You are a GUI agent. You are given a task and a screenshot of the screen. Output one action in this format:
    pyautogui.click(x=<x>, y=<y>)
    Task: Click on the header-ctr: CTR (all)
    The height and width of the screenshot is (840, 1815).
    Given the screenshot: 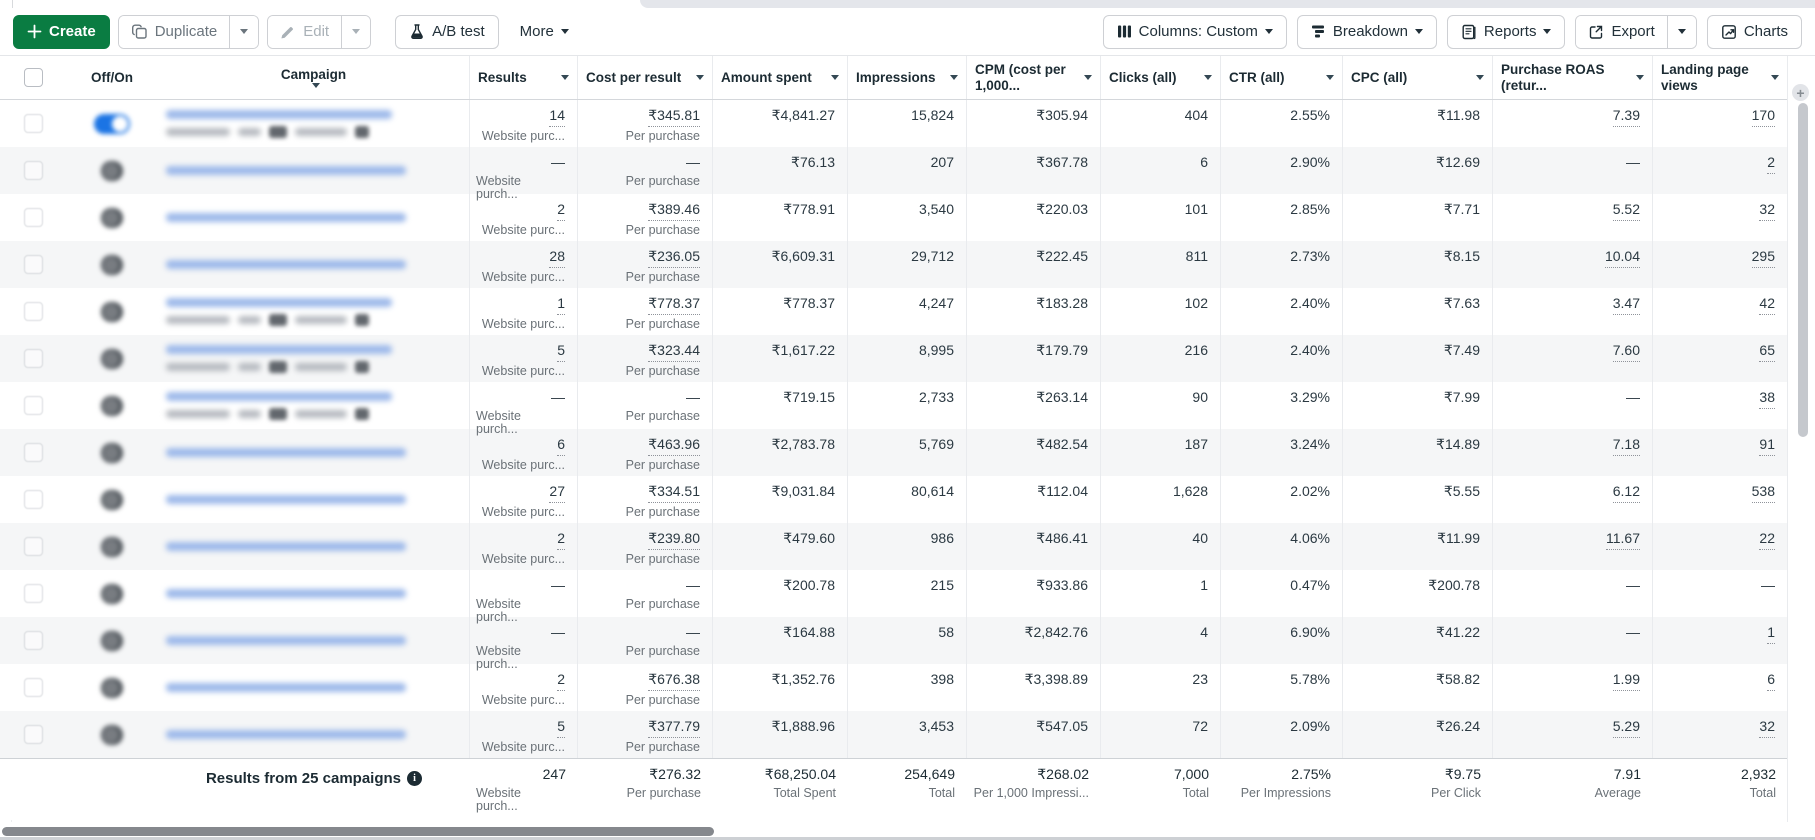 What is the action you would take?
    pyautogui.click(x=1282, y=77)
    